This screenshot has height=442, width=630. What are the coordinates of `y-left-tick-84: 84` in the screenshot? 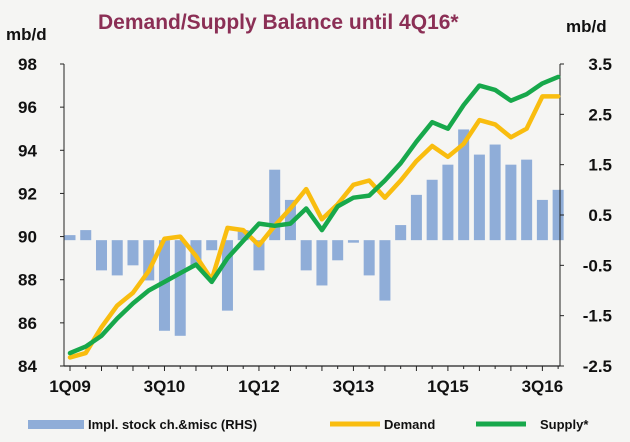 It's located at (27, 366).